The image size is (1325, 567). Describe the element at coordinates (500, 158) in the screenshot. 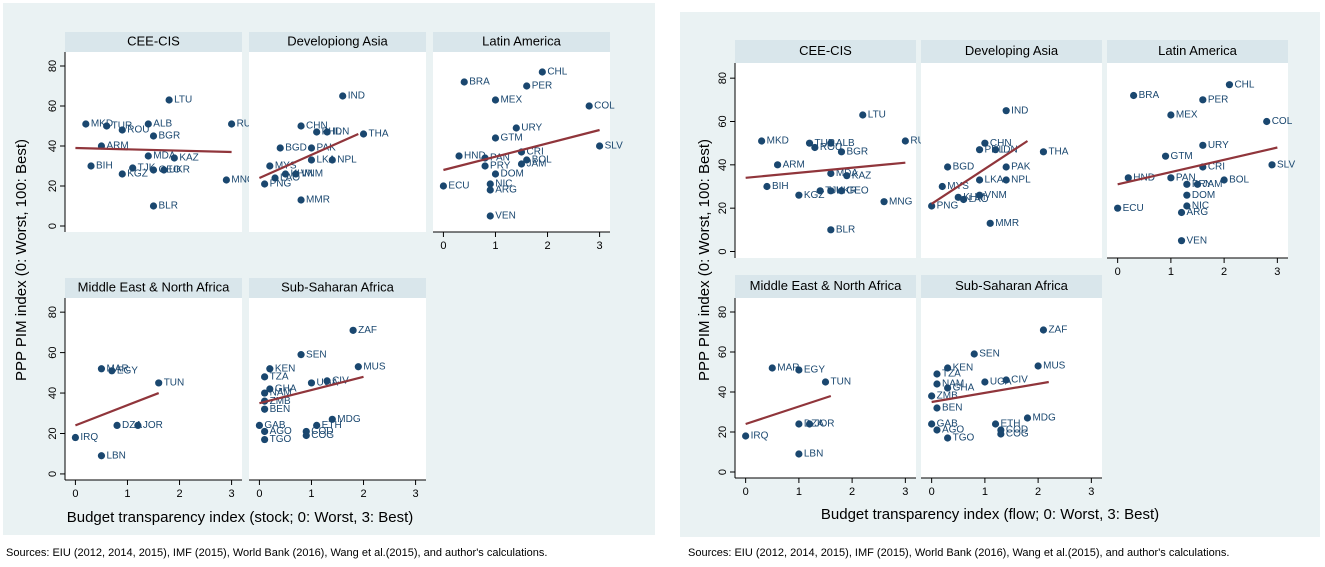

I see `point-label: PAN` at that location.